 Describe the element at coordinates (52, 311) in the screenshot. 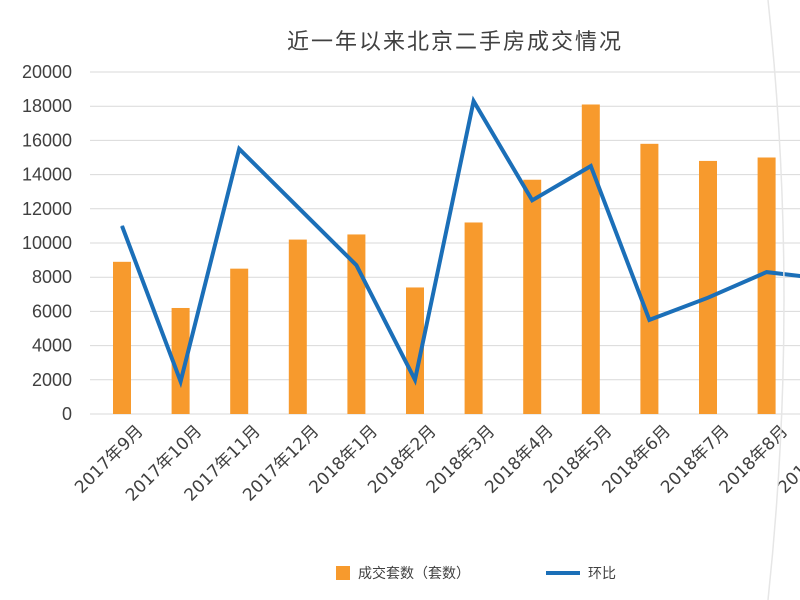

I see `y-tick-label: 6000` at that location.